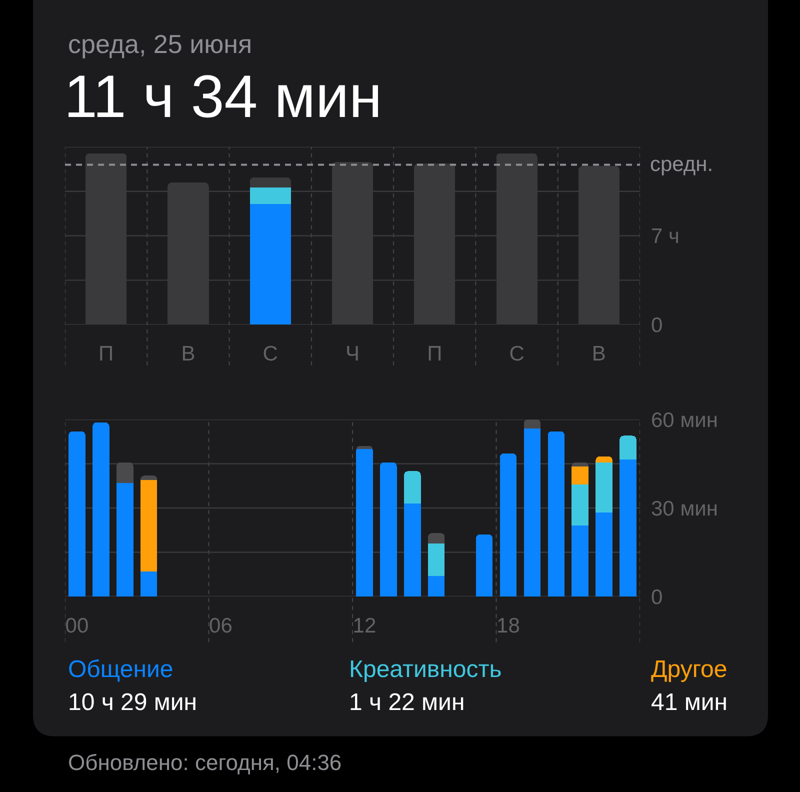  What do you see at coordinates (353, 354) in the screenshot?
I see `x-tick-label: Ч` at bounding box center [353, 354].